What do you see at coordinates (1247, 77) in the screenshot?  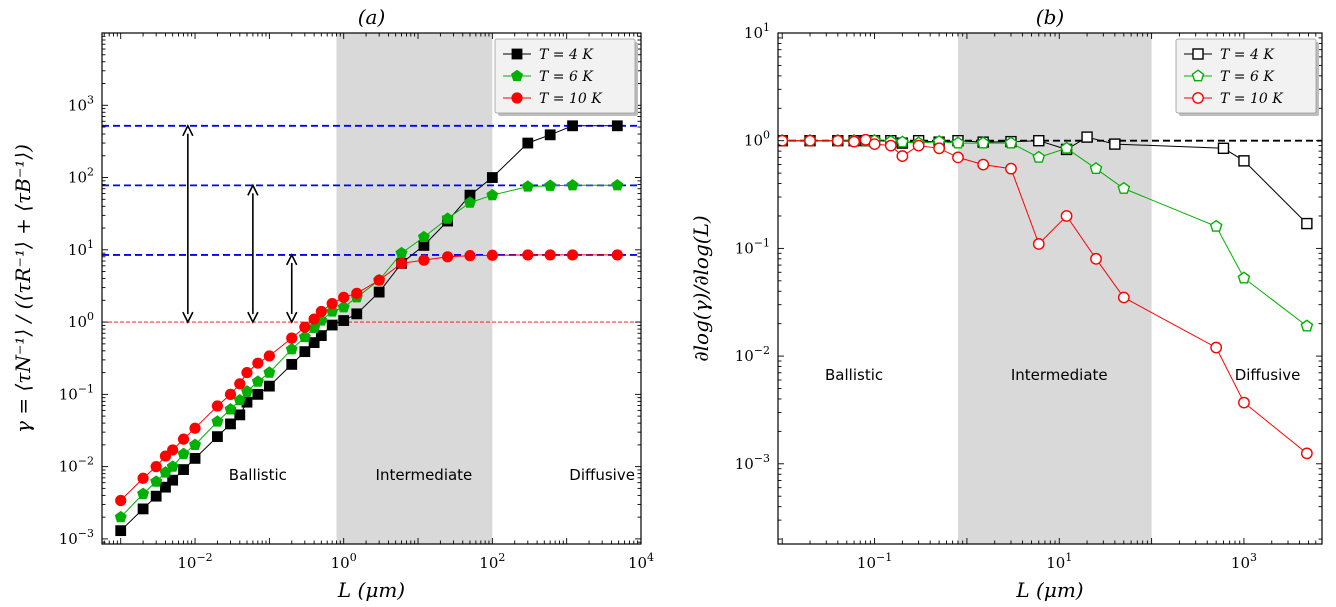 I see `legend: T = 4 K T = 6 K T = 10 K` at bounding box center [1247, 77].